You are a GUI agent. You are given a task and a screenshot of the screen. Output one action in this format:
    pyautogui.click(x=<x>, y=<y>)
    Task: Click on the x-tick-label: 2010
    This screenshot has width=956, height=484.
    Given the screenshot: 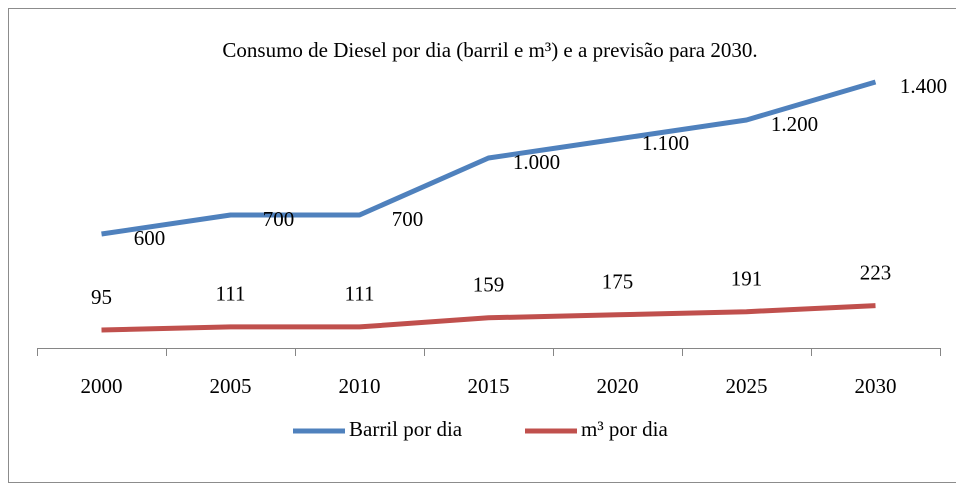 What is the action you would take?
    pyautogui.click(x=360, y=386)
    